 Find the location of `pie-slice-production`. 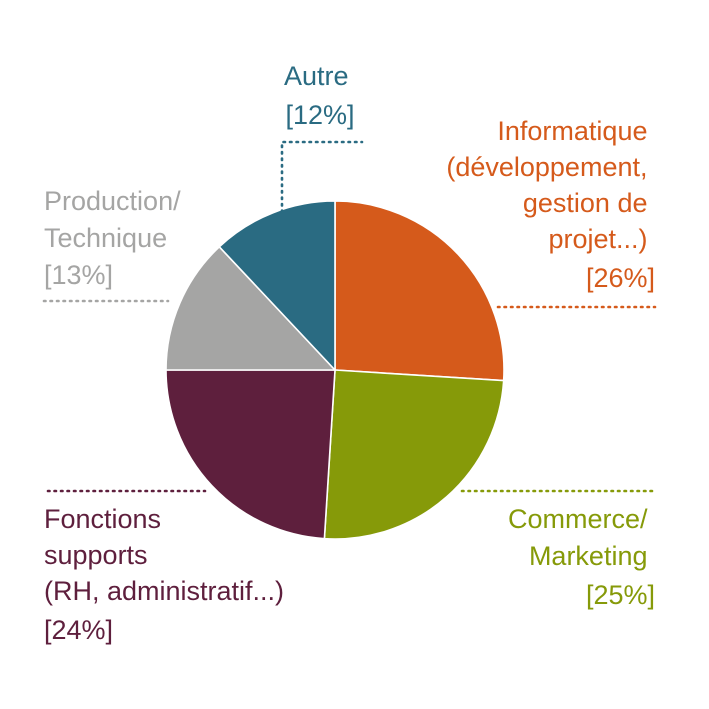

pie-slice-production is located at coordinates (250, 308).